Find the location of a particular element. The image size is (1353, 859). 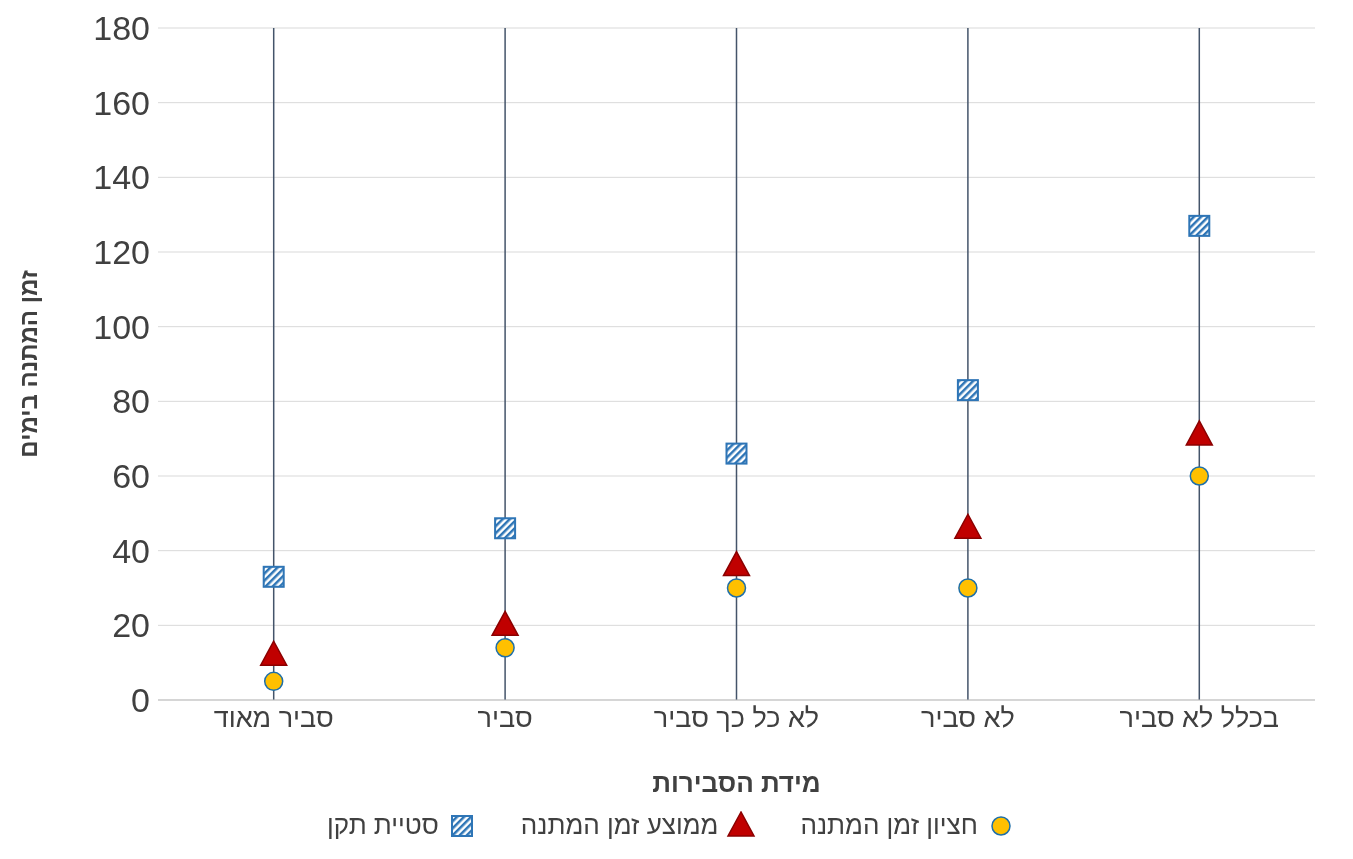

x-tick-label: לא כל כך סביר is located at coordinates (736, 718).